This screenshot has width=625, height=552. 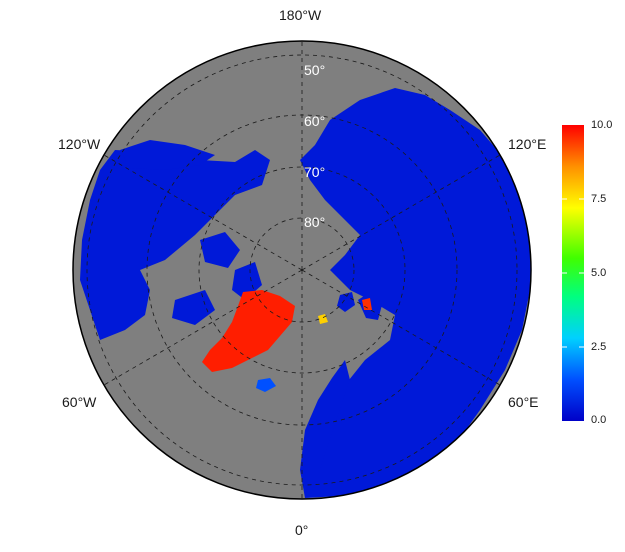 I want to click on lat-label-60: 60°, so click(x=314, y=121).